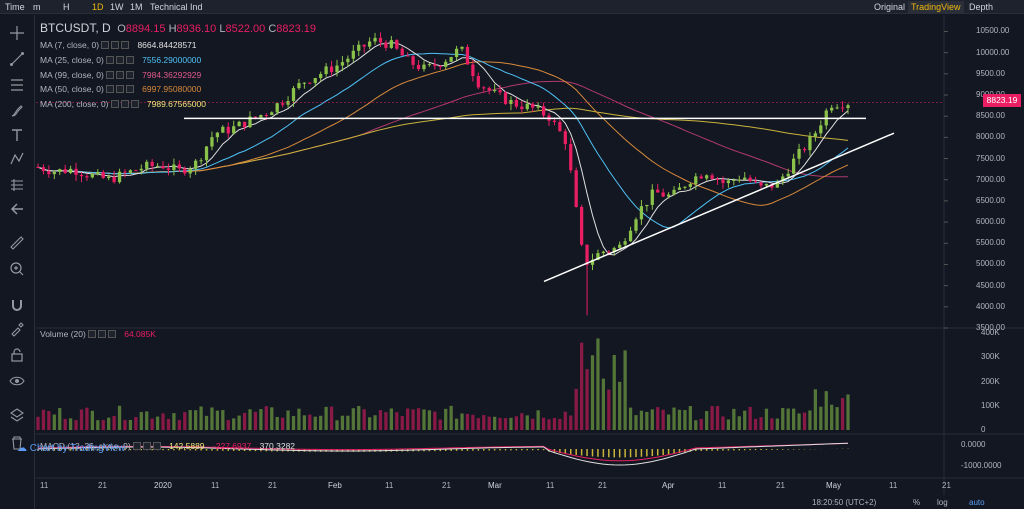 Image resolution: width=1024 pixels, height=509 pixels. I want to click on volume-name: Volume (20), so click(63, 334).